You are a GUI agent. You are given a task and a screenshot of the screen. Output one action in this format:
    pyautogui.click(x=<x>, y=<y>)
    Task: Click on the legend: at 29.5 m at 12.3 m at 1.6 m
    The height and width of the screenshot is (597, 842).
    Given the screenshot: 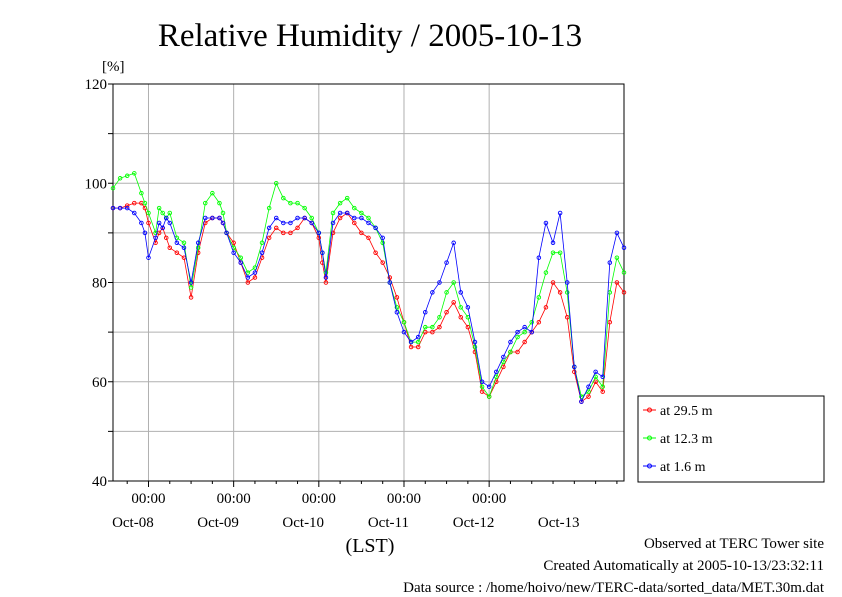 What is the action you would take?
    pyautogui.click(x=731, y=439)
    